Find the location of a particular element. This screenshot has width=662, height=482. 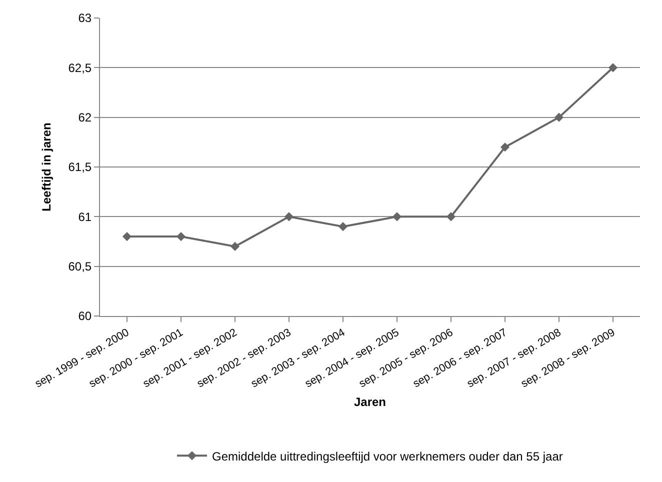

y-tick-label: 61 is located at coordinates (85, 217).